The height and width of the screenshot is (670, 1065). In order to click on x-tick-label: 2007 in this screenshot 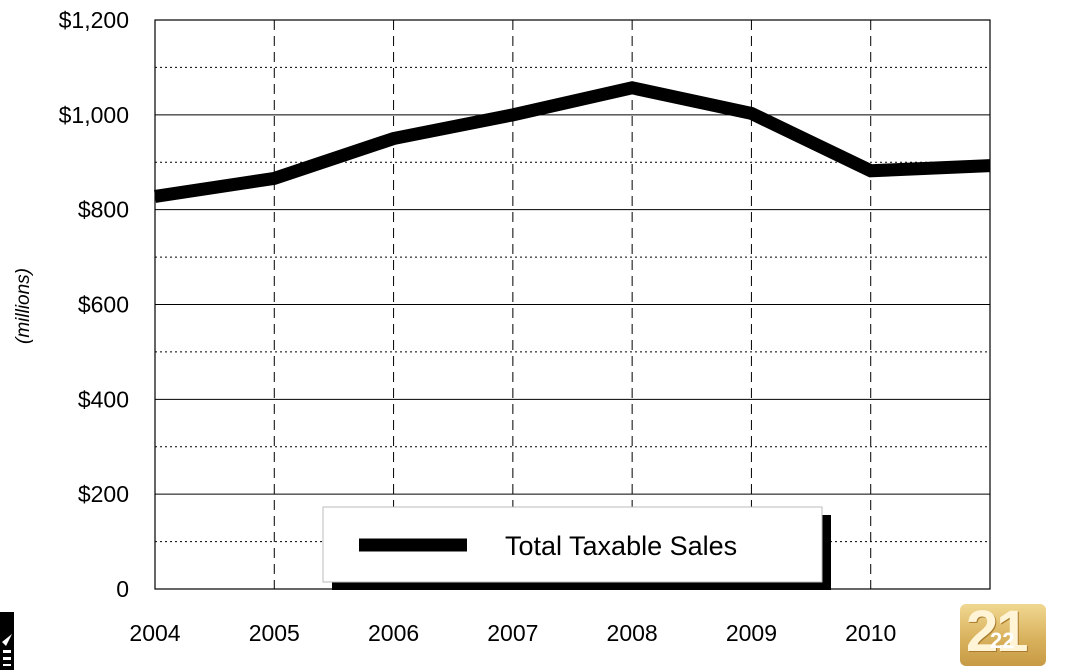, I will do `click(512, 633)`.